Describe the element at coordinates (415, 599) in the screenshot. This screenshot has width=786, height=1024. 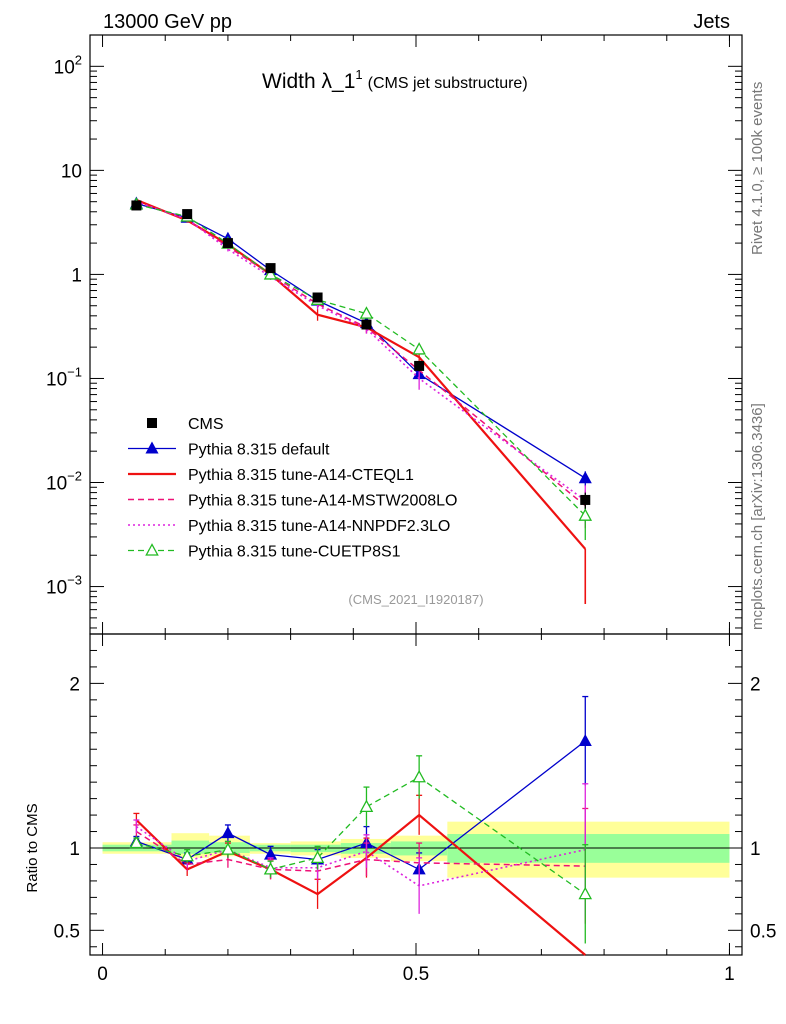
I see `analysis-id: (CMS_2021_I1920187)` at that location.